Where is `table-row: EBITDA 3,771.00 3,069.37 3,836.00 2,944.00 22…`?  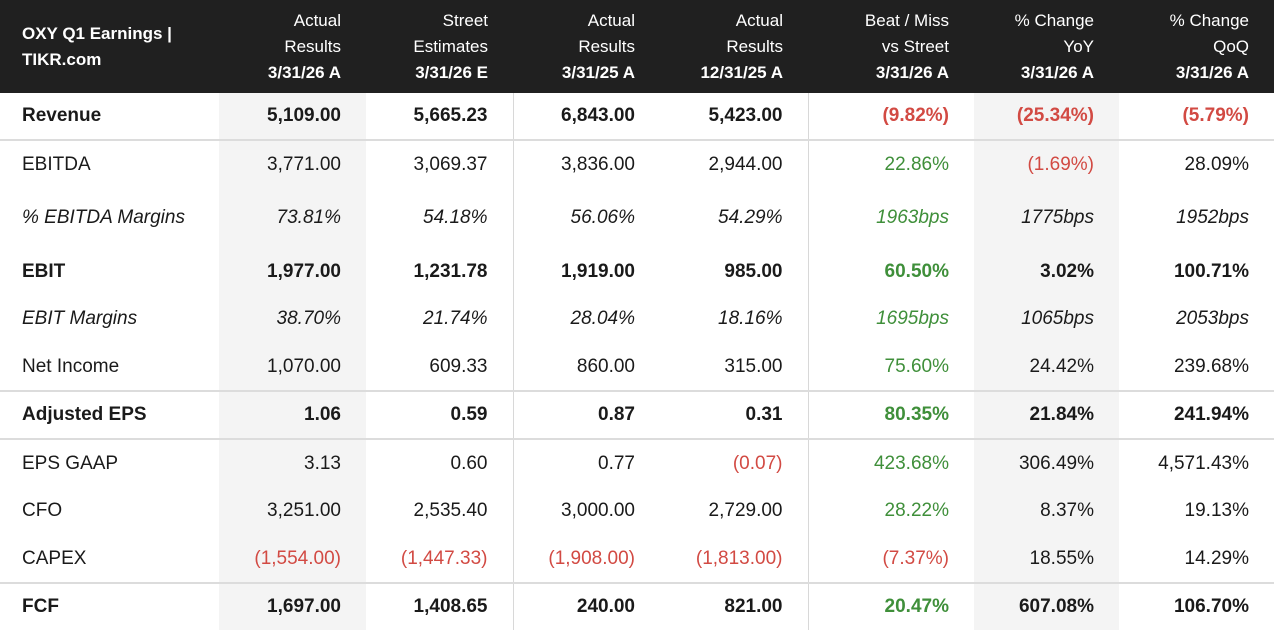
table-row: EBITDA 3,771.00 3,069.37 3,836.00 2,944.00 22… is located at coordinates (637, 164).